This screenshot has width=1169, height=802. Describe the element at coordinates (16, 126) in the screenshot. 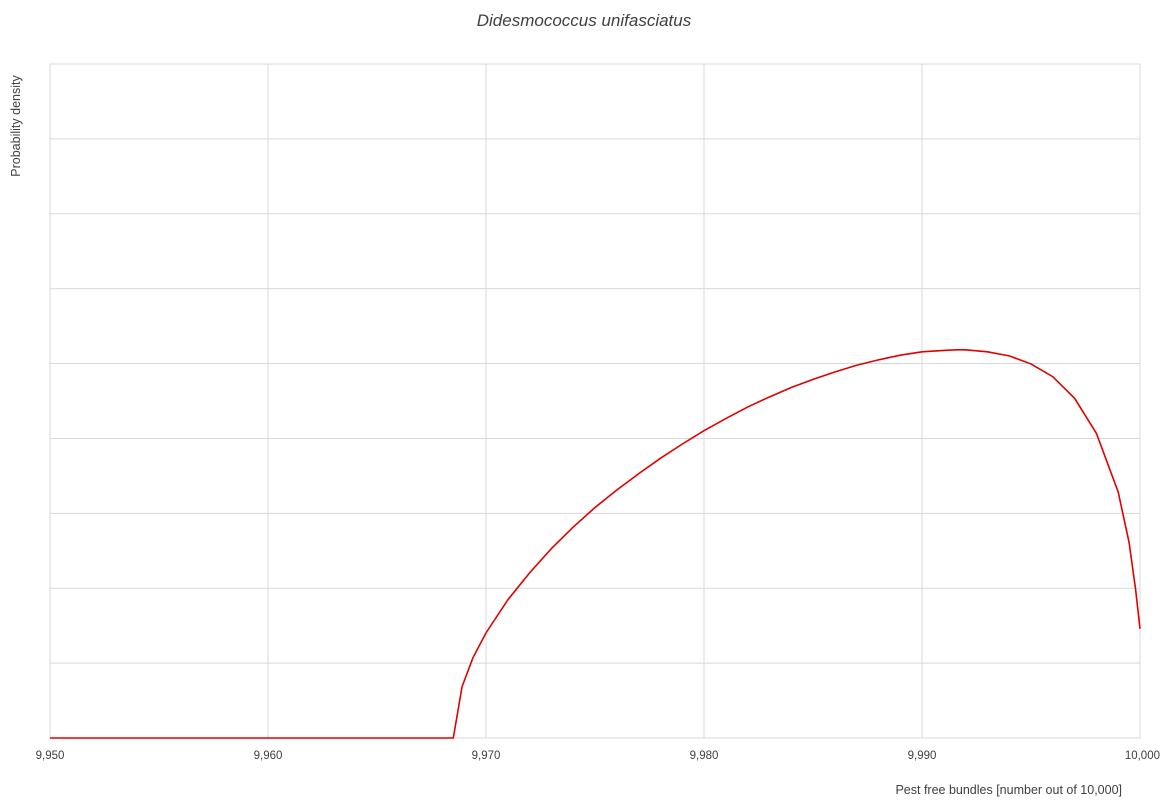

I see `y-axis-label: Probability density` at that location.